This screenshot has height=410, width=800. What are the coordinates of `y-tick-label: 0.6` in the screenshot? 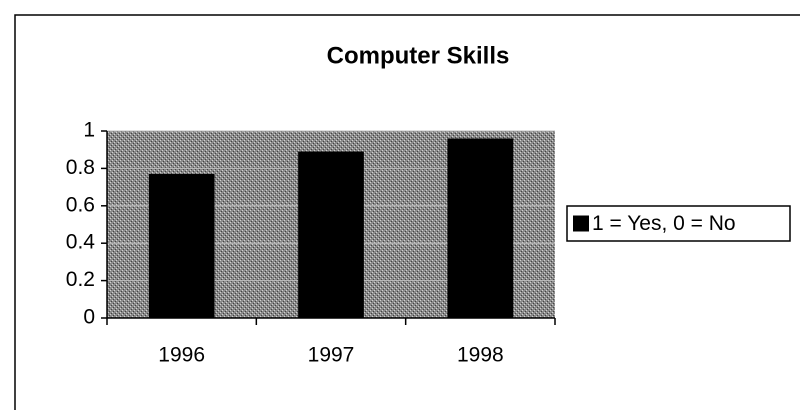 It's located at (80, 204).